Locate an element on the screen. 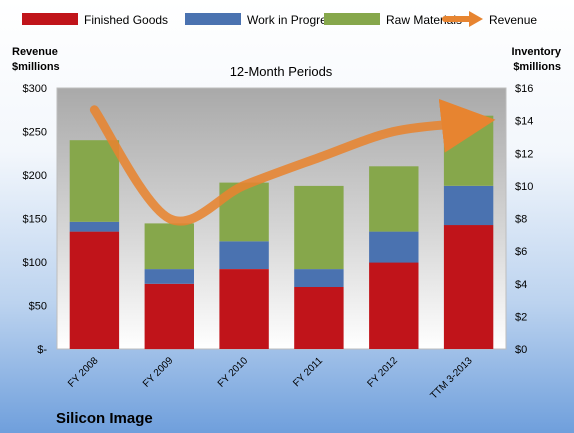 This screenshot has height=433, width=574. x-tick-label: FY 2011 is located at coordinates (308, 372).